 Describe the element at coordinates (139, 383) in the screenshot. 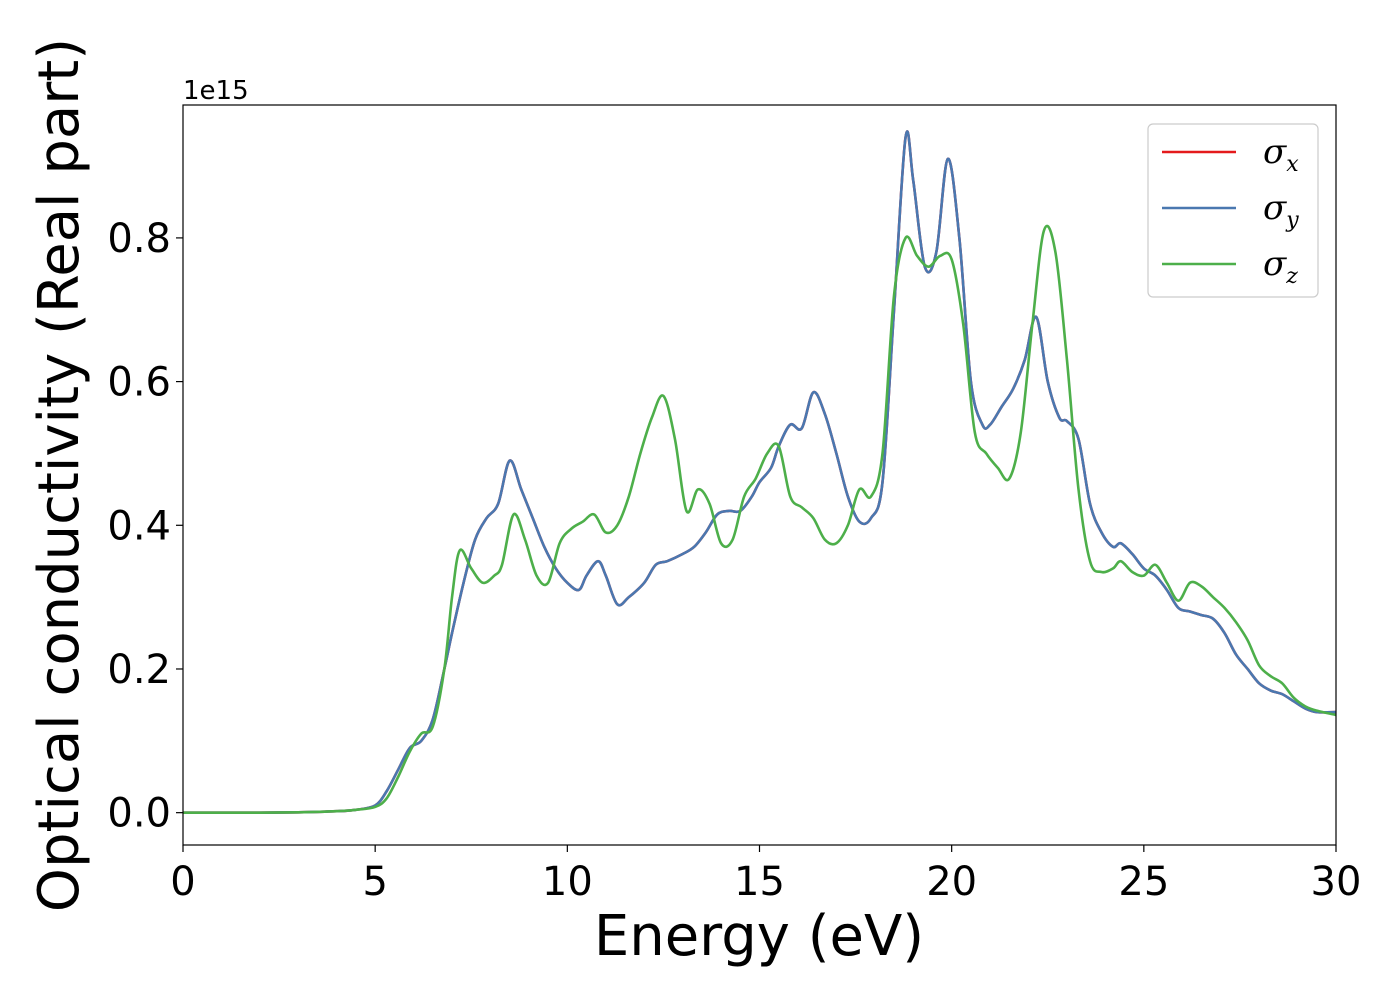

I see `y-tick-label: 0.6` at that location.